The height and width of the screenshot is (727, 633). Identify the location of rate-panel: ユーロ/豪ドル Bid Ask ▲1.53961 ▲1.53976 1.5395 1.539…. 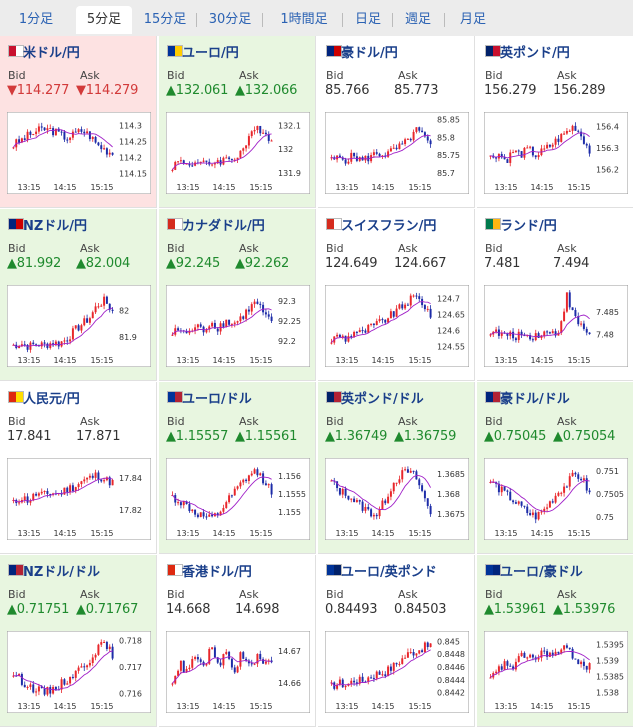
(555, 641).